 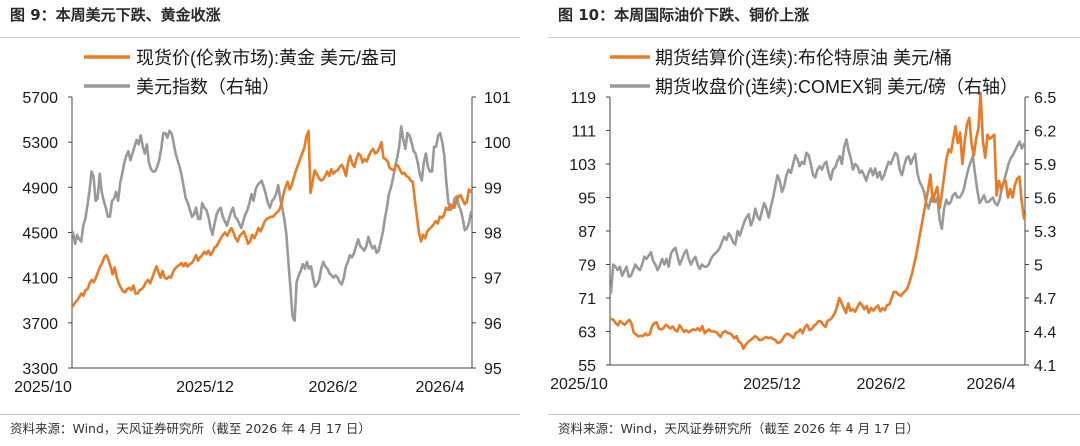 What do you see at coordinates (497, 143) in the screenshot?
I see `y-tick-label-right: 100` at bounding box center [497, 143].